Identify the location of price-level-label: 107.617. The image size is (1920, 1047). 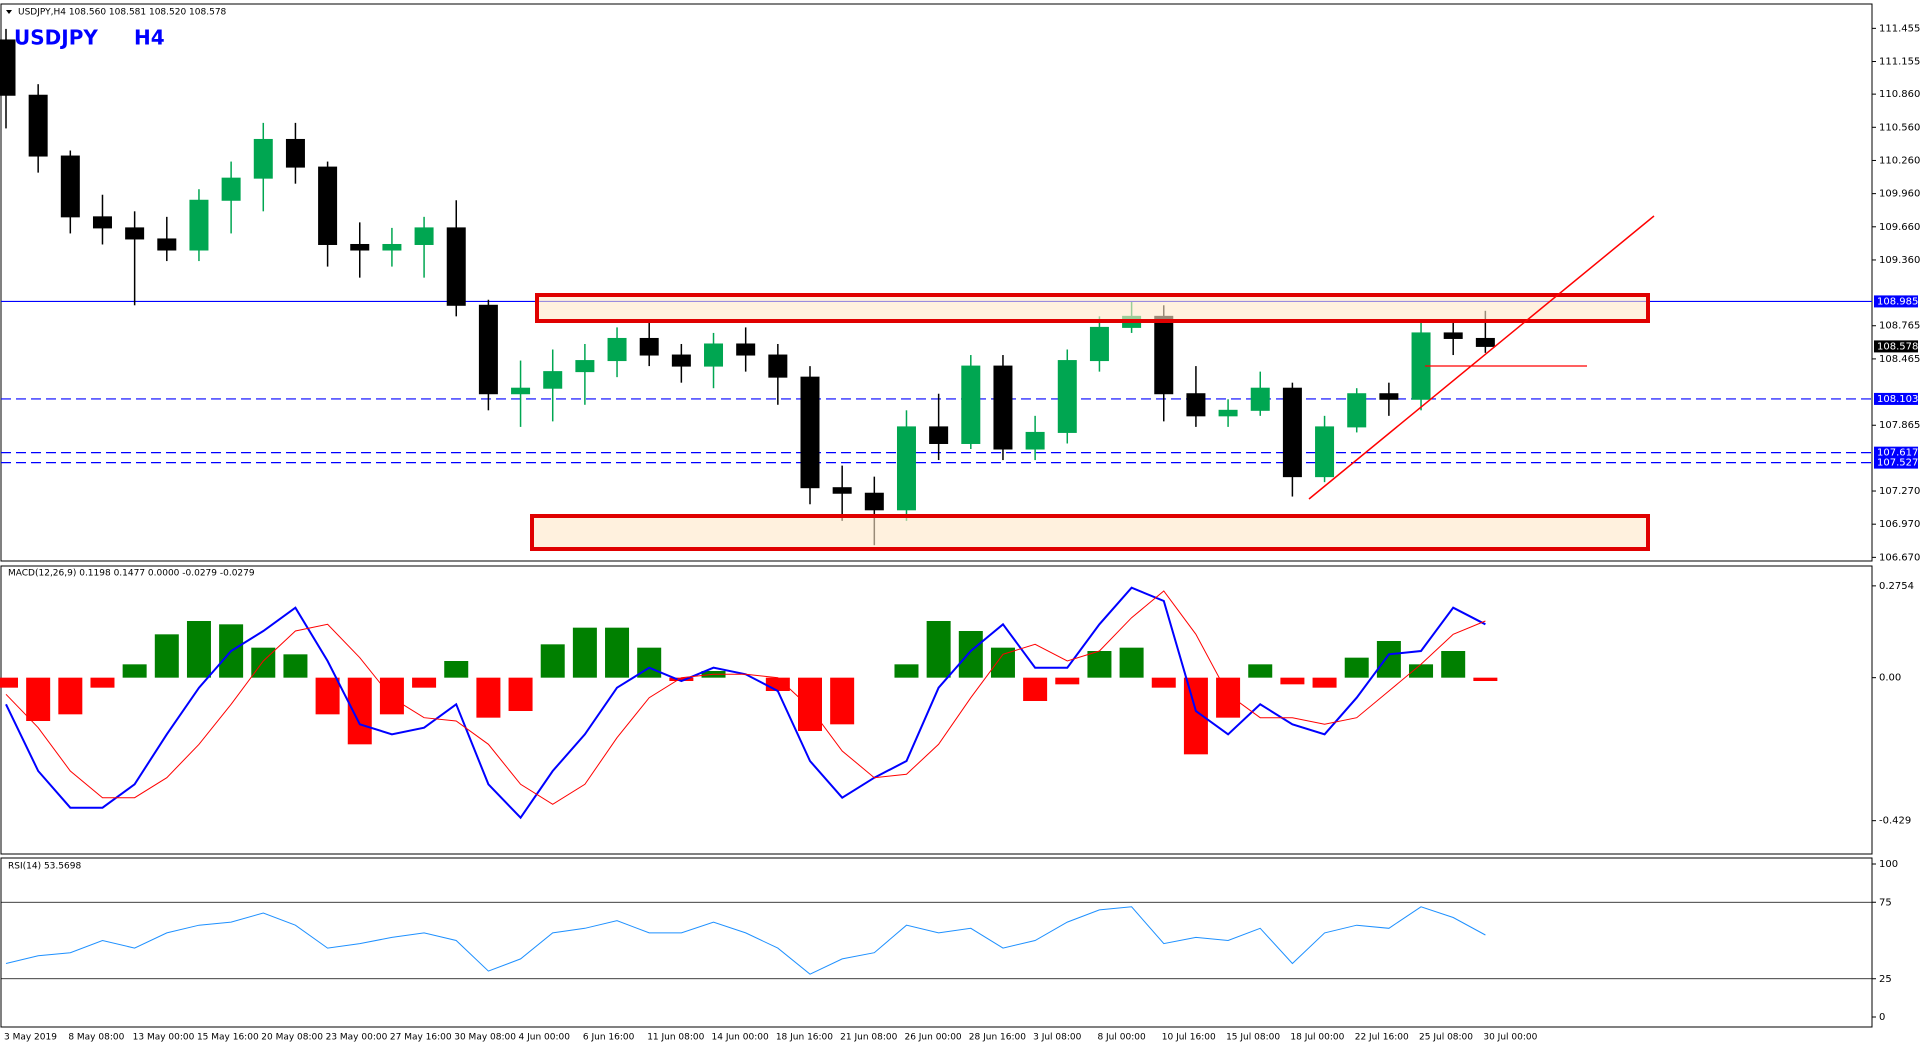
(1897, 453).